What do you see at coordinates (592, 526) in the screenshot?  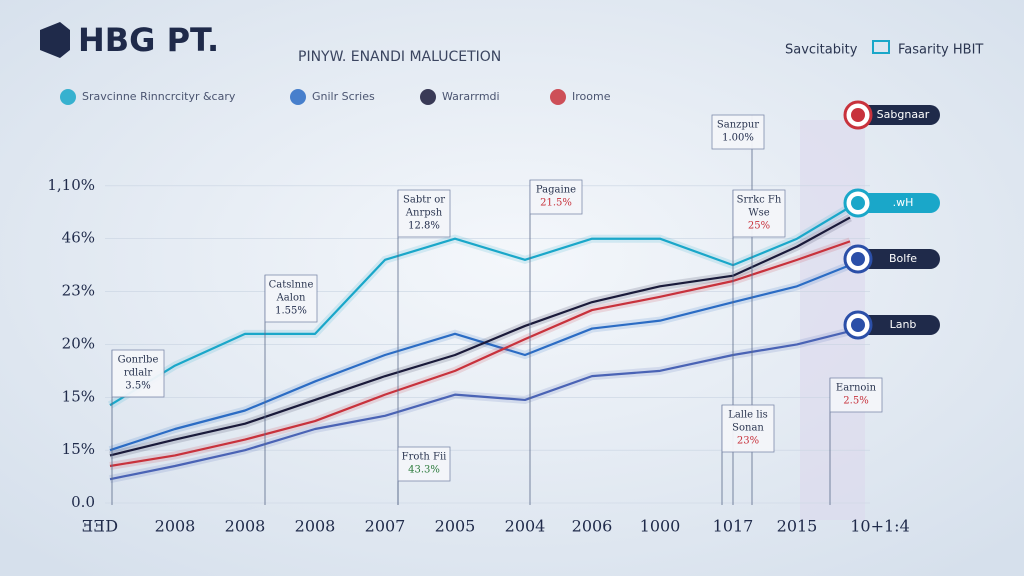 I see `x-tick-label: 2006` at bounding box center [592, 526].